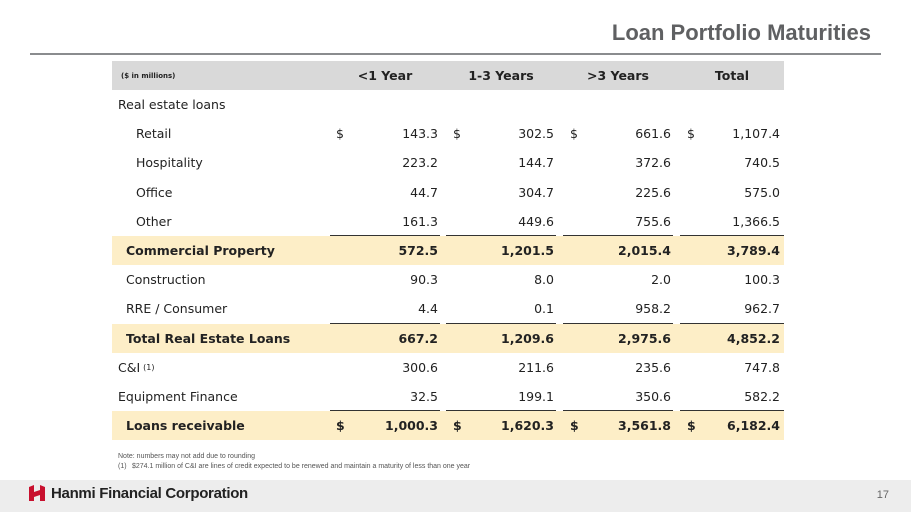  Describe the element at coordinates (448, 367) in the screenshot. I see `table-row: C&I (1) 300.6 211.6 235.6 747.8` at that location.